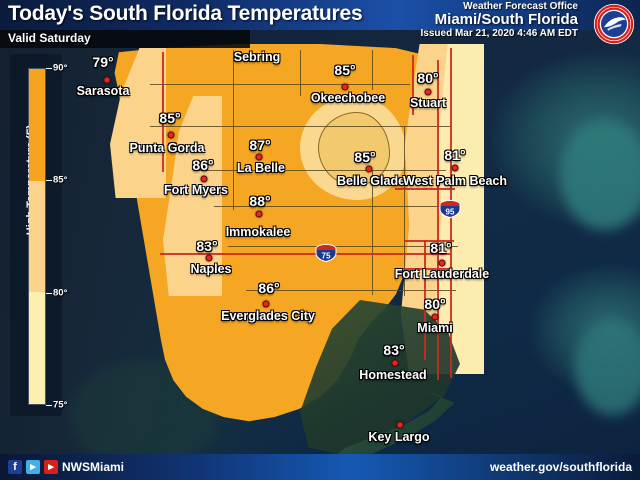  What do you see at coordinates (607, 367) in the screenshot?
I see `bahamas-bank-south` at bounding box center [607, 367].